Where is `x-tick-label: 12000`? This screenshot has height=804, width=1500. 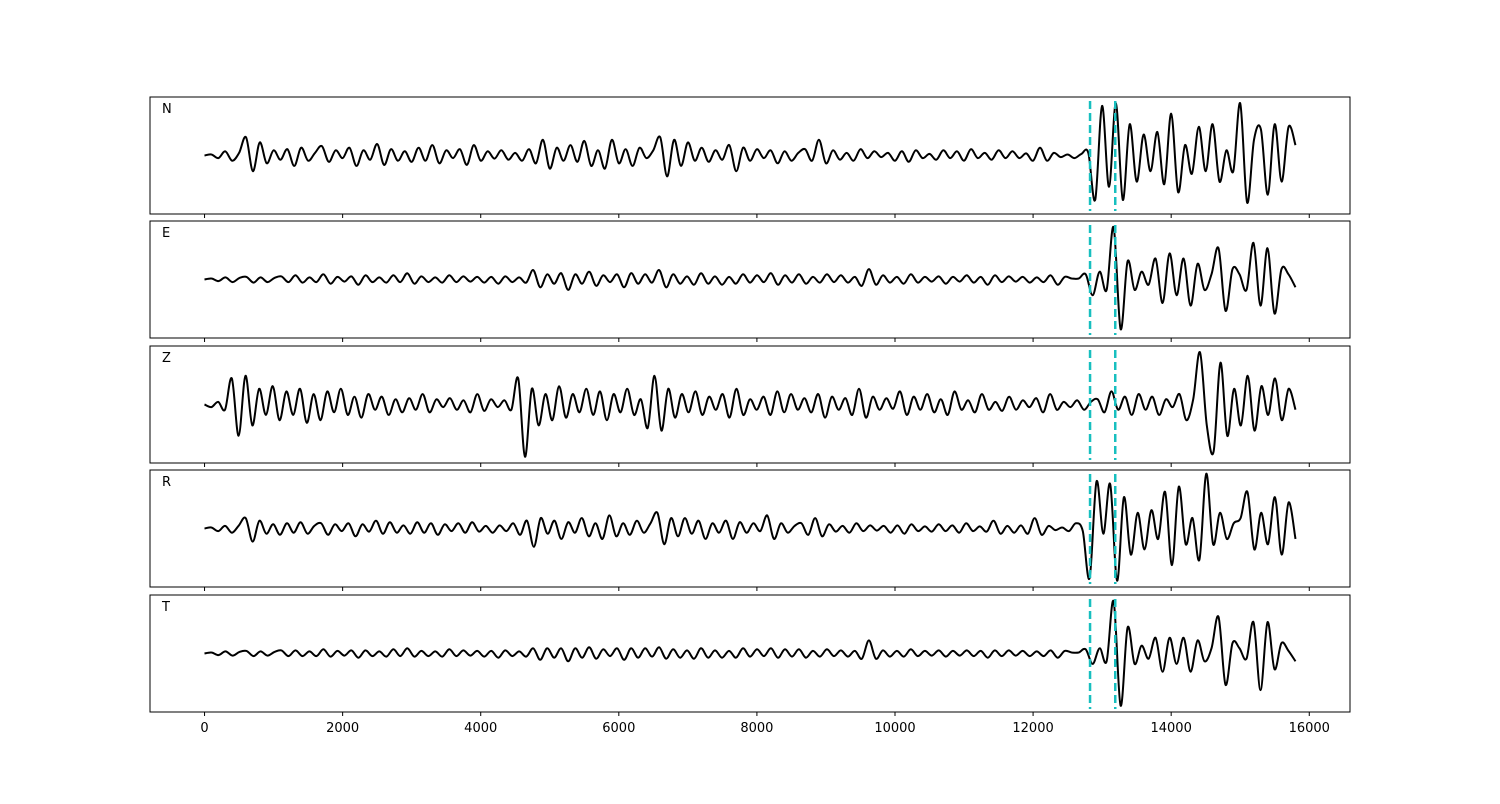
x-tick-label: 12000 is located at coordinates (1032, 728).